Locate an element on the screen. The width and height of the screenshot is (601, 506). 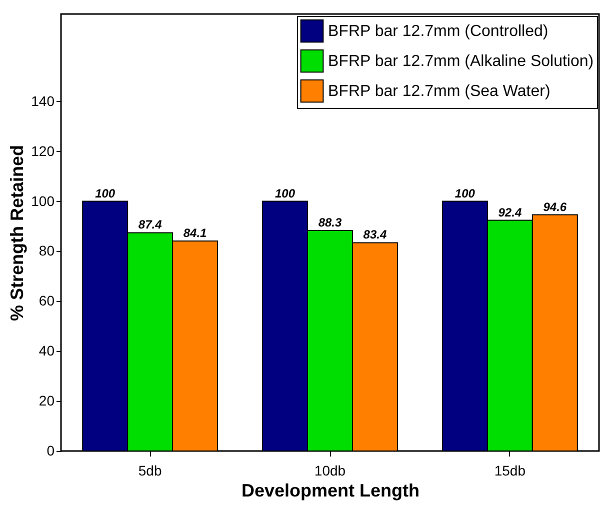
y-tick-label: 100 is located at coordinates (43, 200).